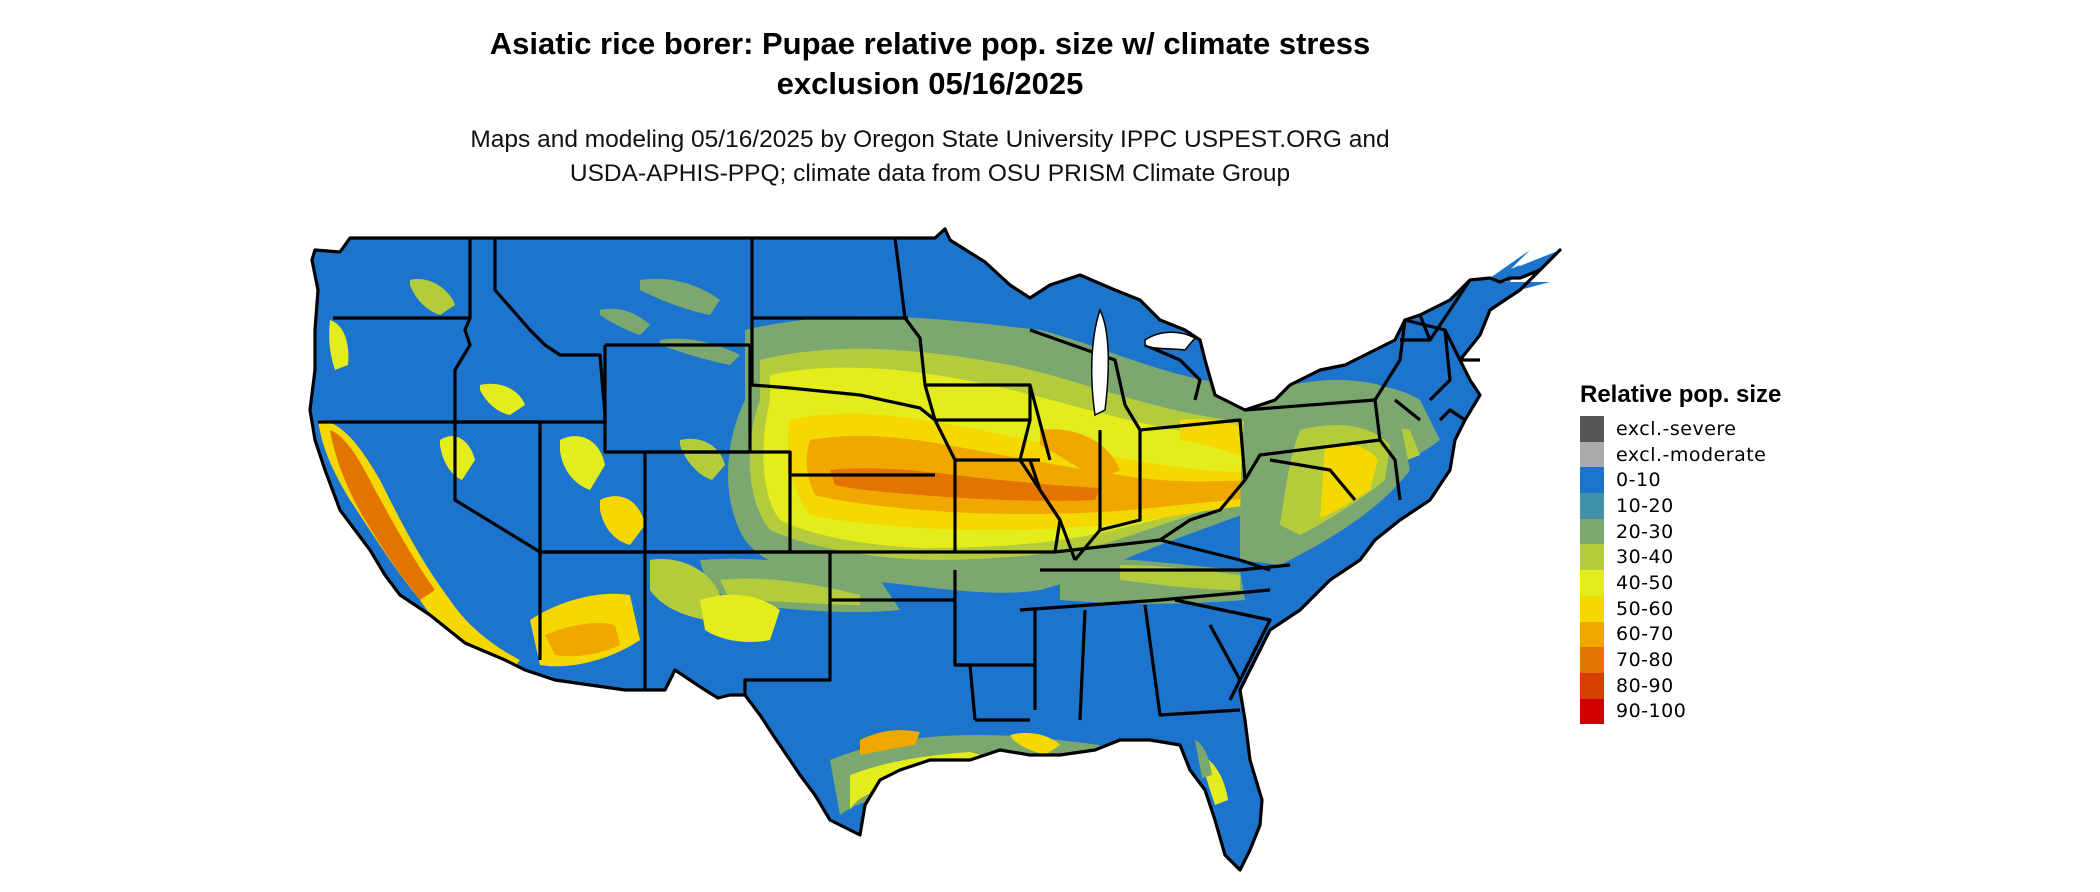  Describe the element at coordinates (1651, 711) in the screenshot. I see `legend-label: 90-100` at that location.